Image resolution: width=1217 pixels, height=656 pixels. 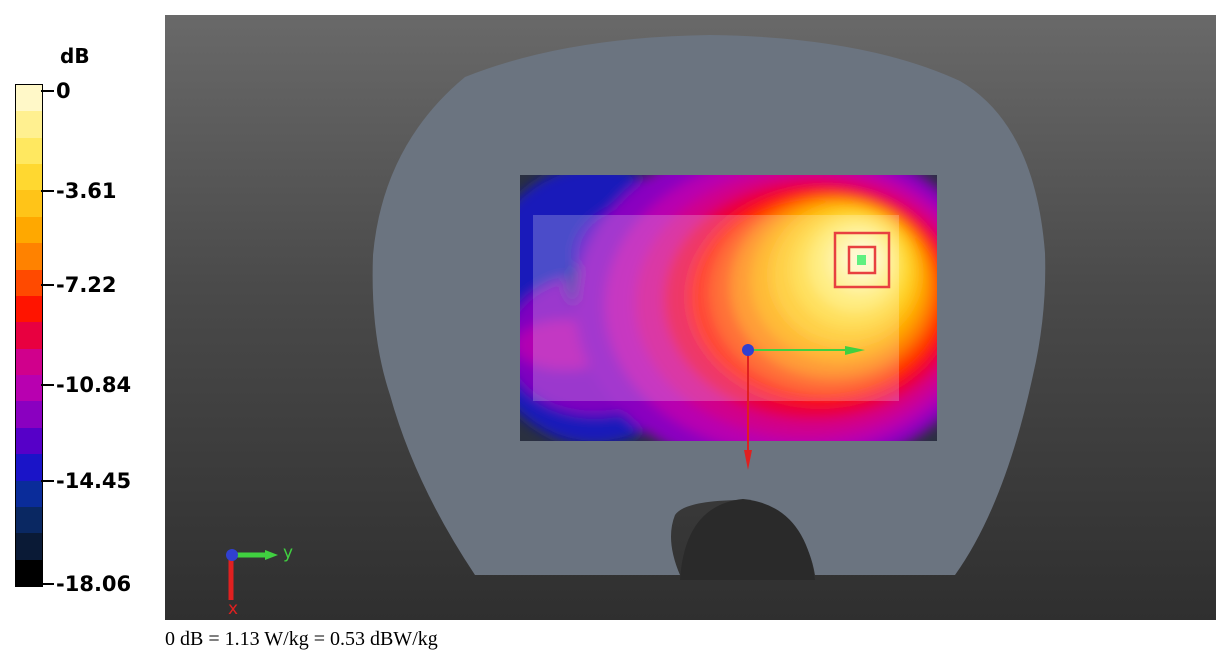 I want to click on origin-point, so click(x=748, y=350).